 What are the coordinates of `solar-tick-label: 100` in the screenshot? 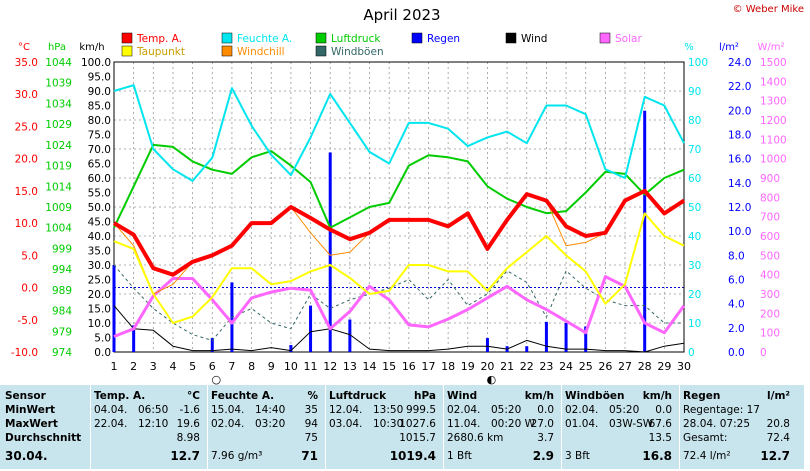 It's located at (770, 334).